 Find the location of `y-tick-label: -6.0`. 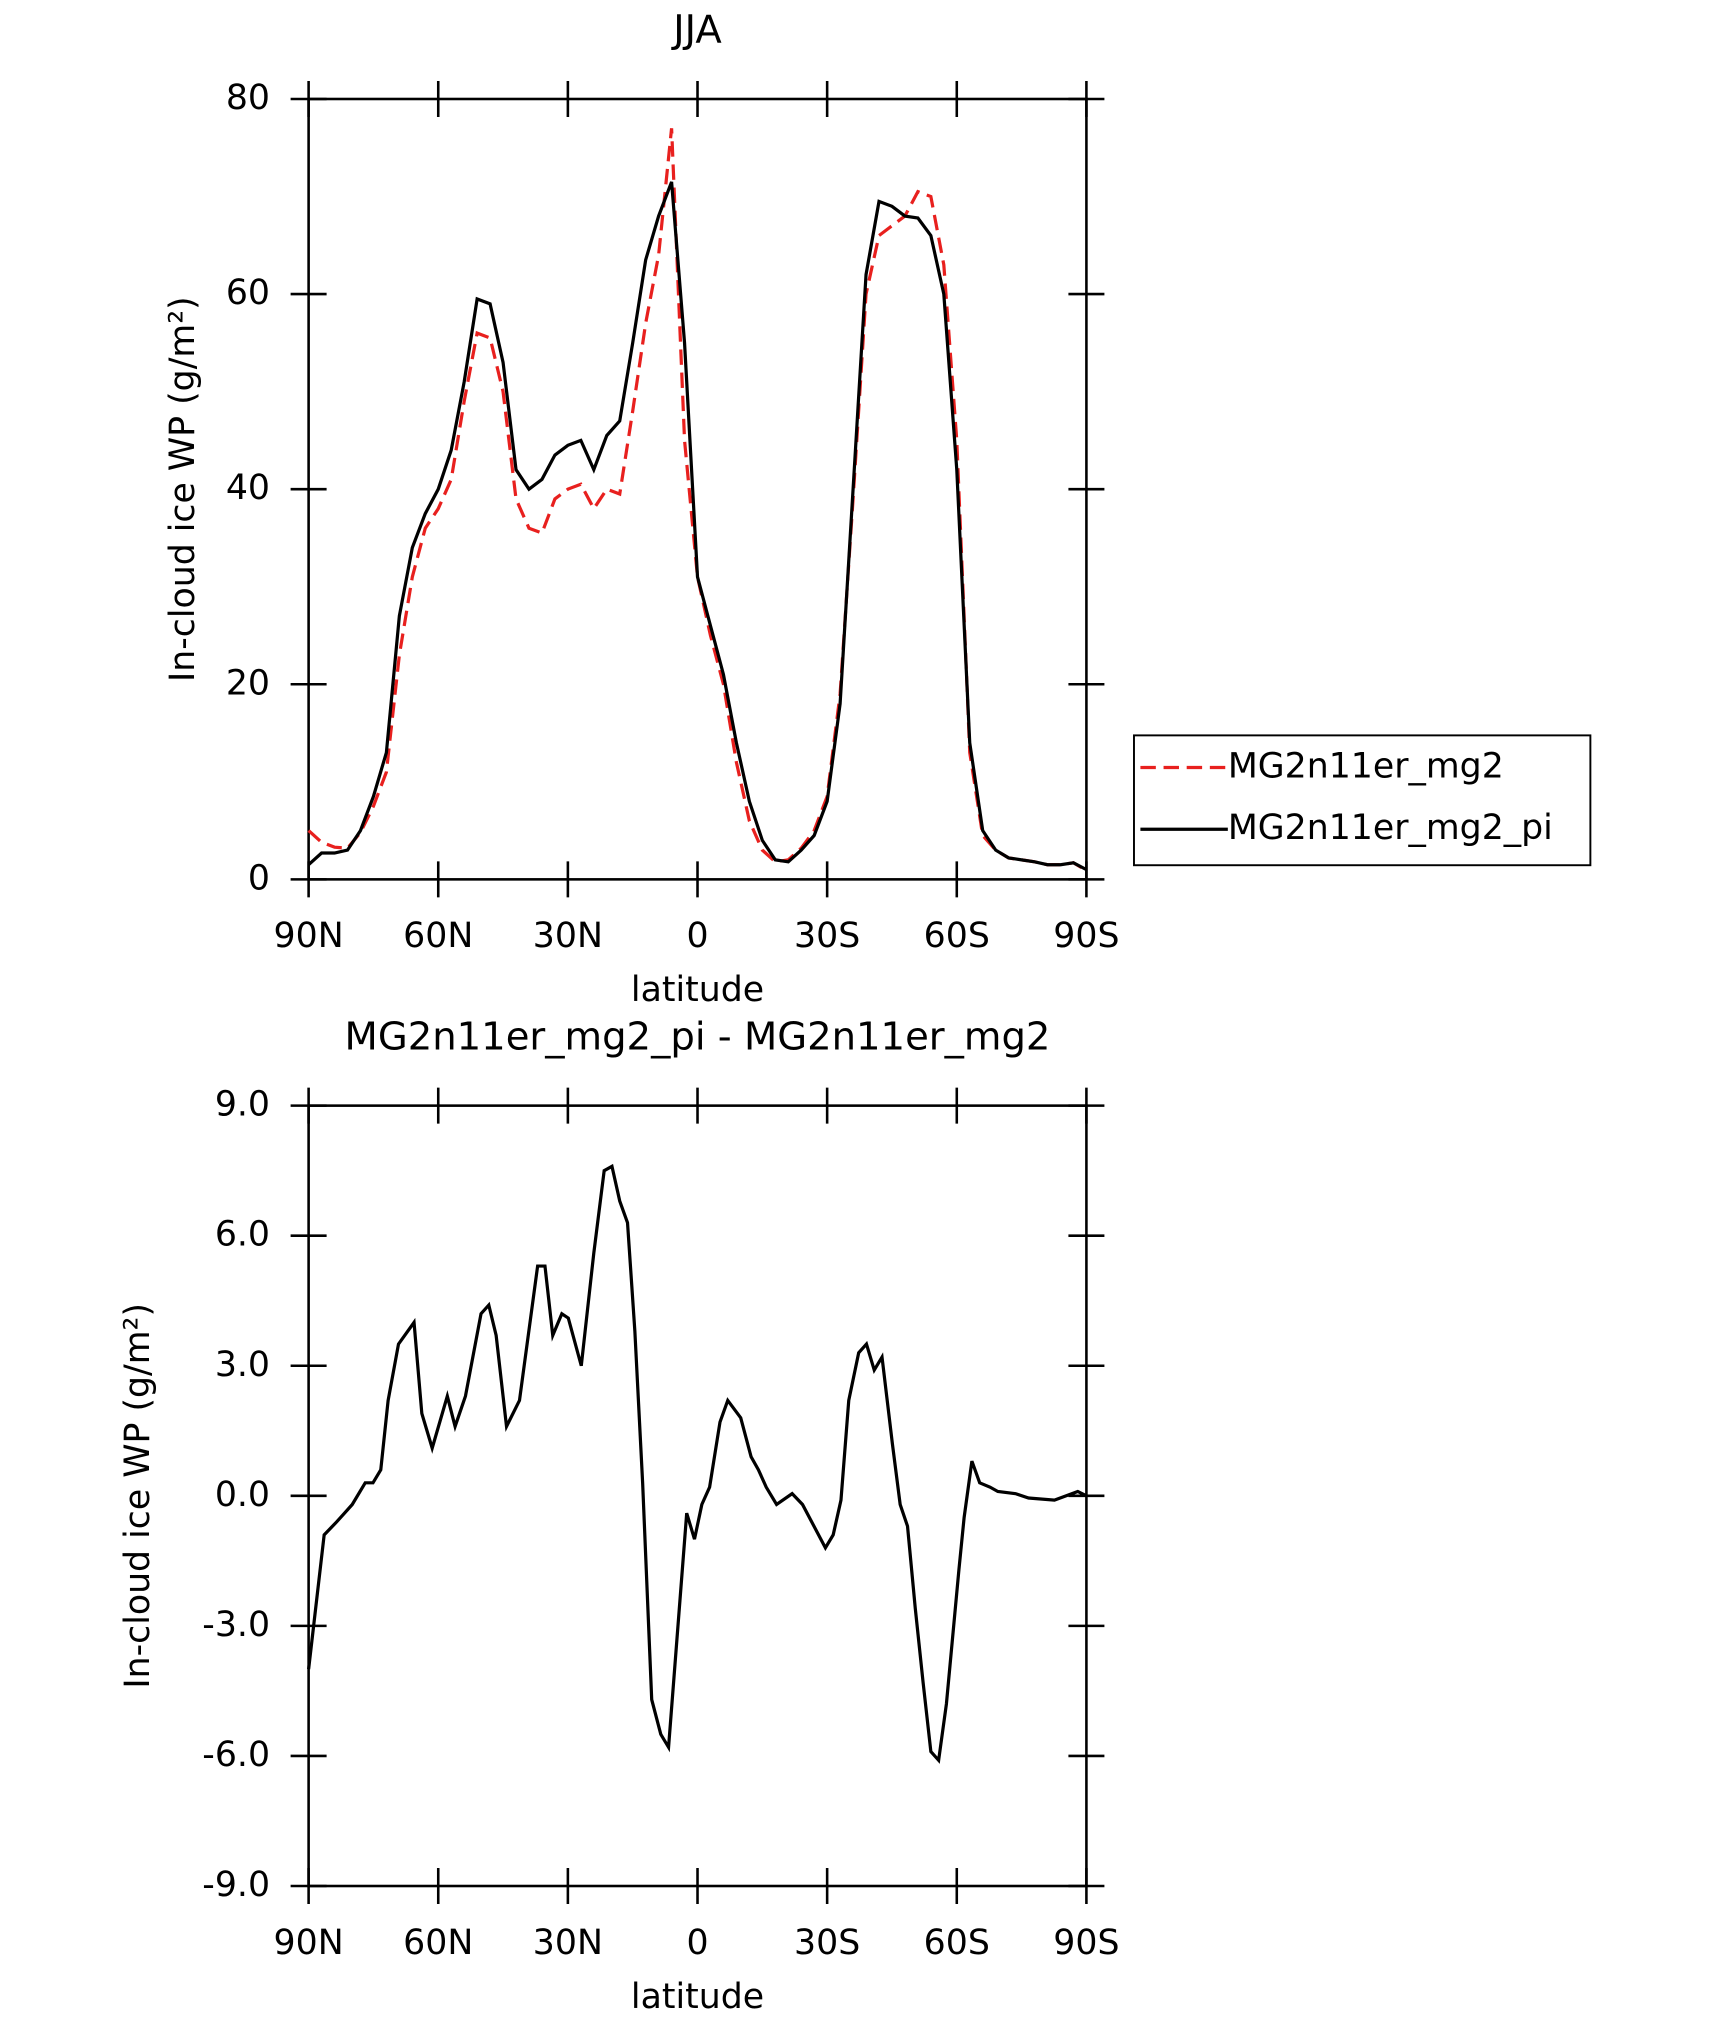

y-tick-label: -6.0 is located at coordinates (236, 1755).